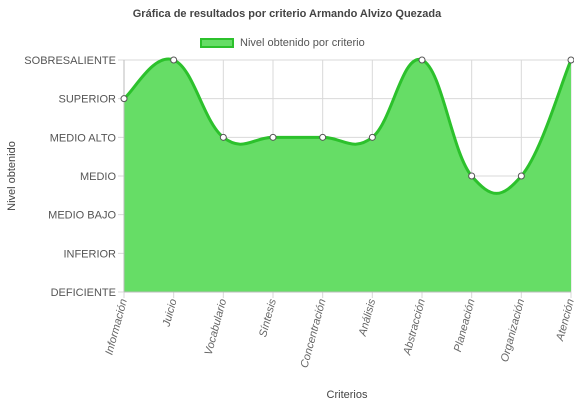 This screenshot has width=574, height=406. What do you see at coordinates (414, 328) in the screenshot?
I see `x-tick-label: Abstracción` at bounding box center [414, 328].